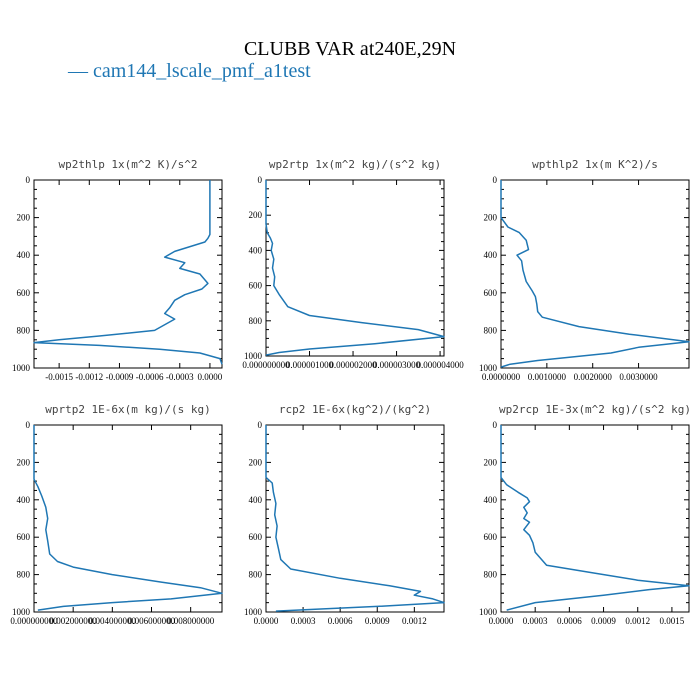 Image resolution: width=700 pixels, height=700 pixels. What do you see at coordinates (501, 377) in the screenshot?
I see `x-tick-label: 0.0000000` at bounding box center [501, 377].